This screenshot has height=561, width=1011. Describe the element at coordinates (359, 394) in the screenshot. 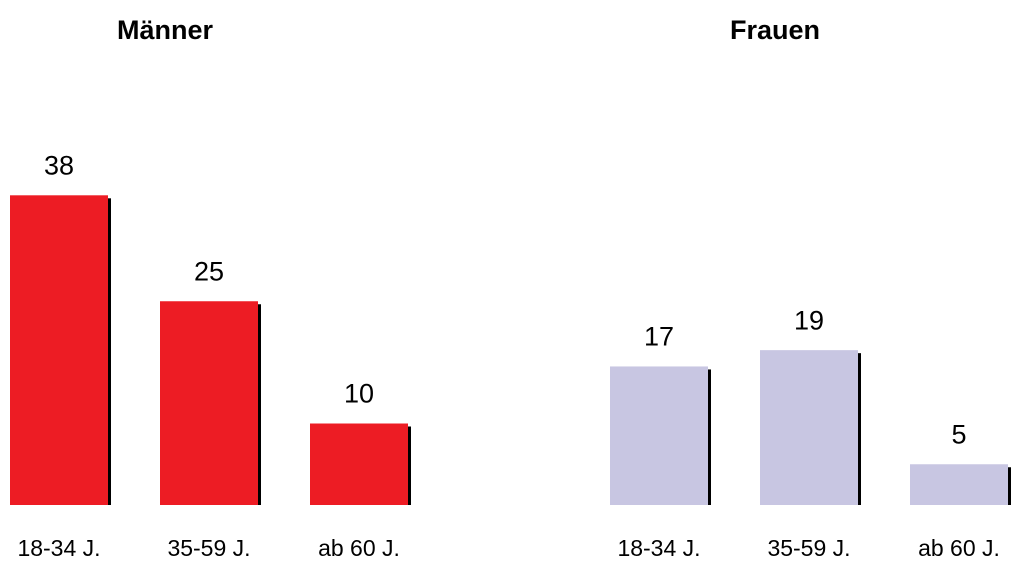

I see `value-label: 10` at that location.